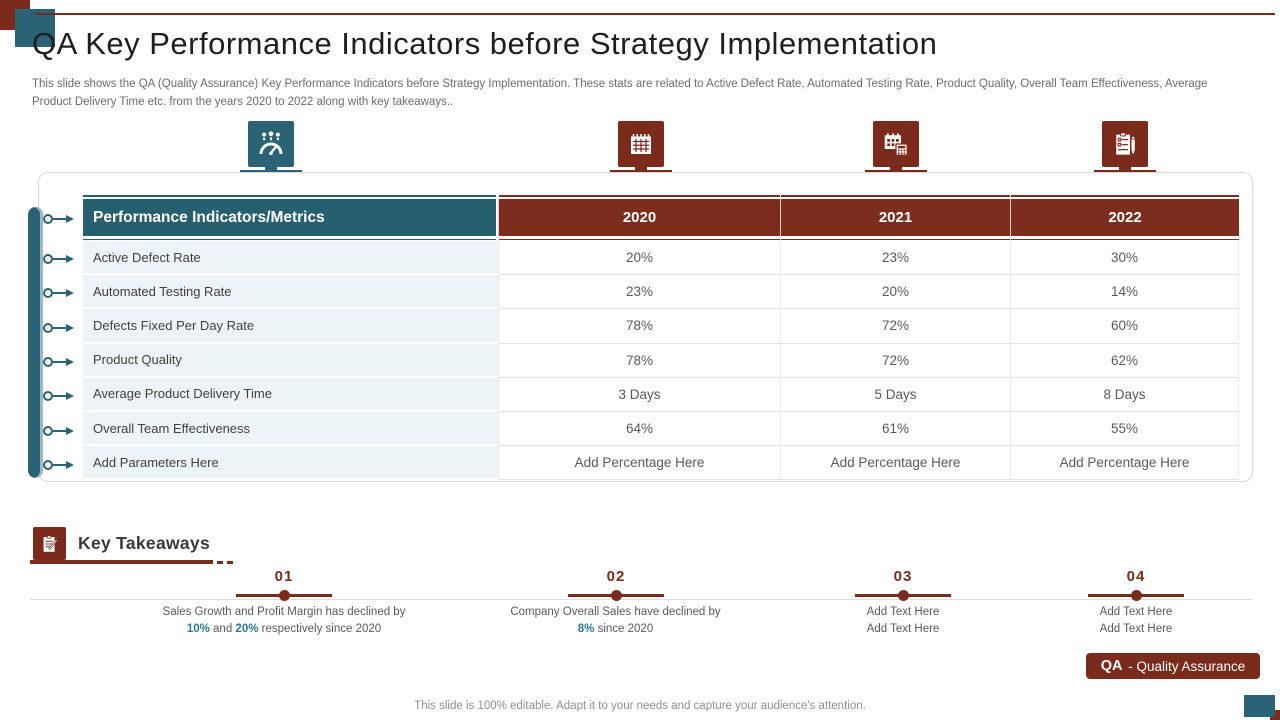 The width and height of the screenshot is (1280, 720). I want to click on cell-value: 60%, so click(1124, 326).